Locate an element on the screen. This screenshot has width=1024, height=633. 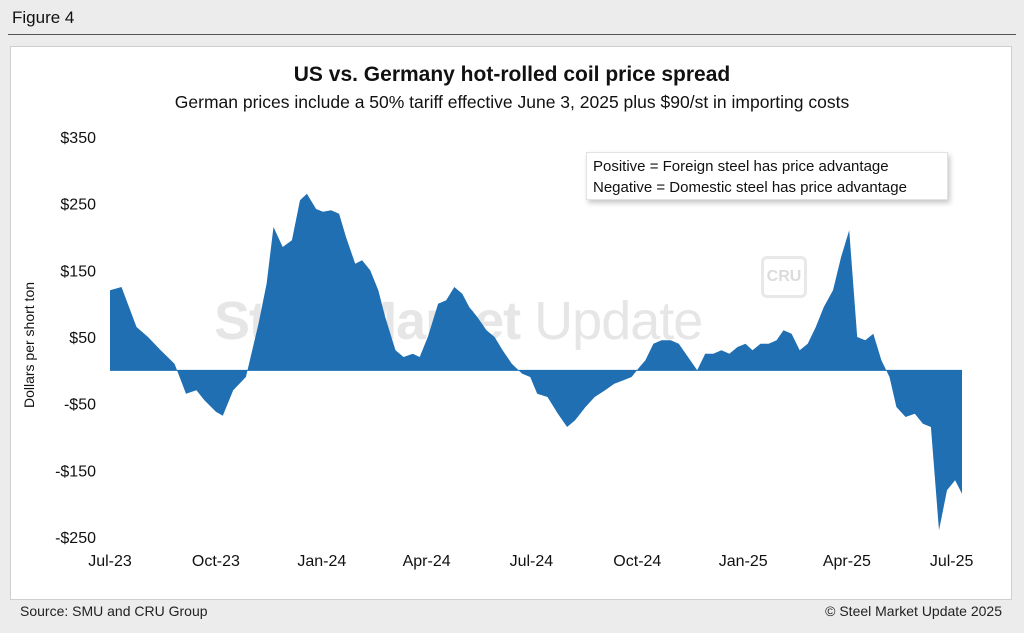
x-tick-label: Jan-25 is located at coordinates (743, 561).